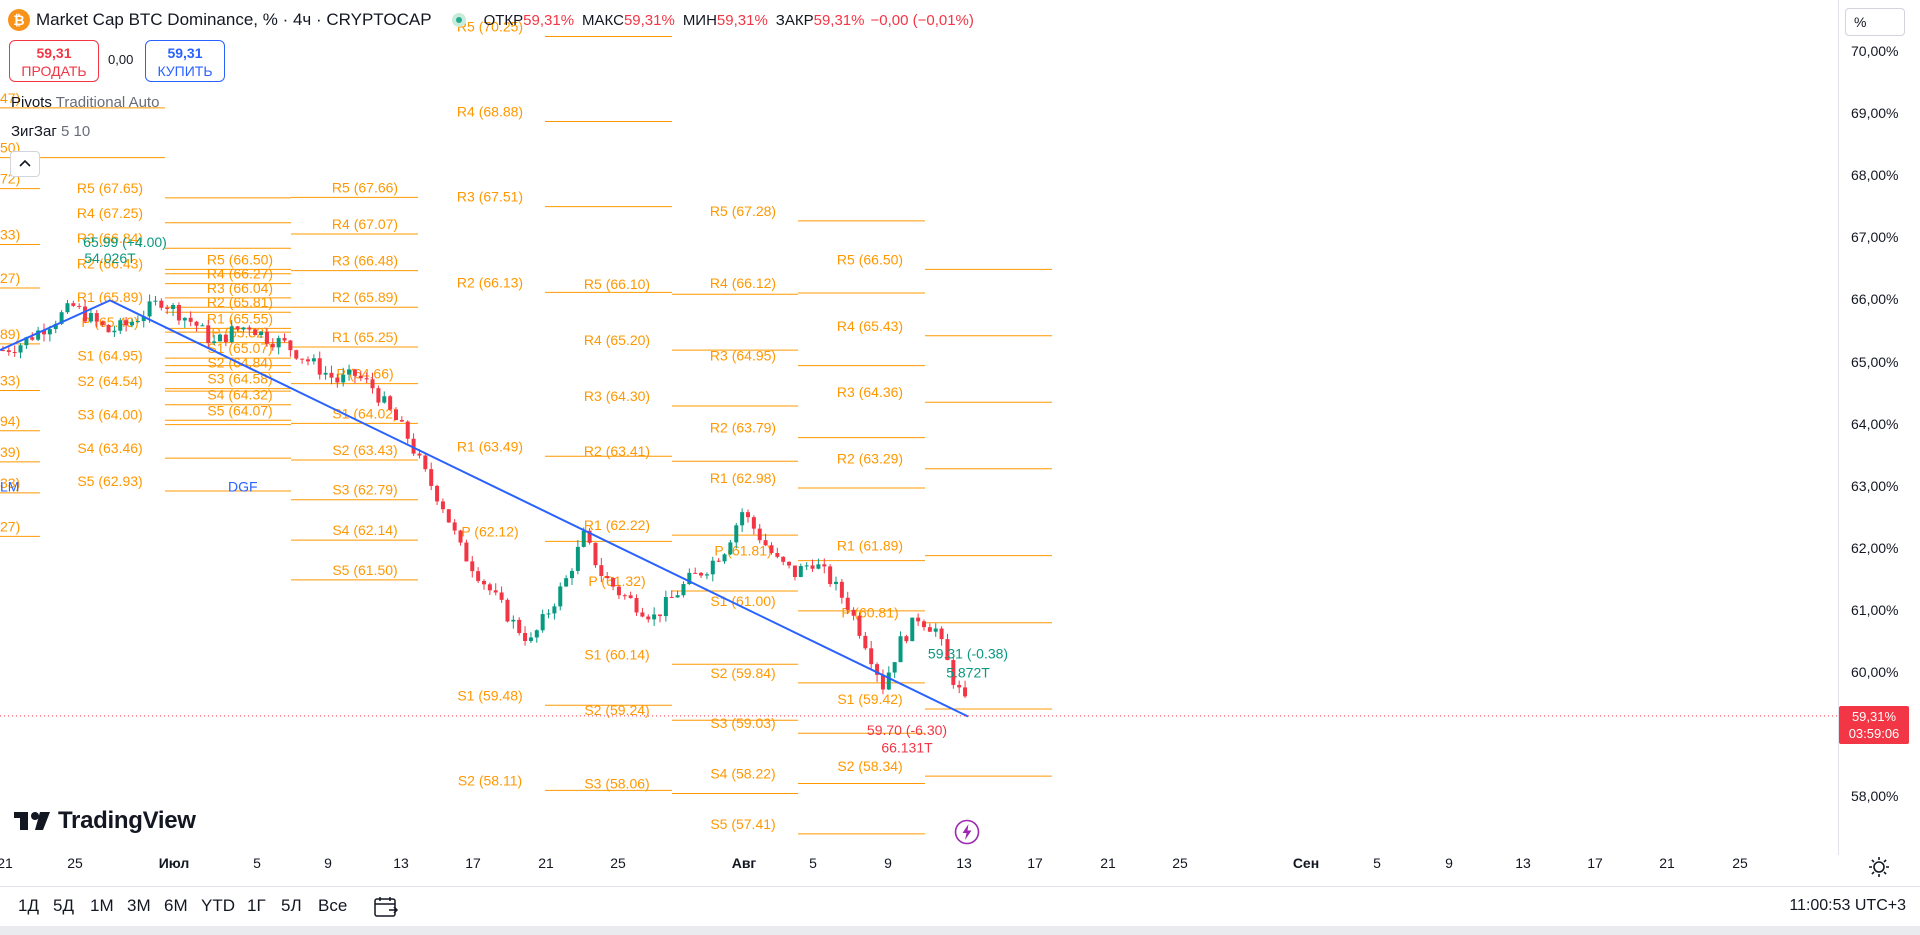 The width and height of the screenshot is (1920, 935). What do you see at coordinates (54, 61) in the screenshot?
I see `sell-button: 59,31 ПРОДАТЬ` at bounding box center [54, 61].